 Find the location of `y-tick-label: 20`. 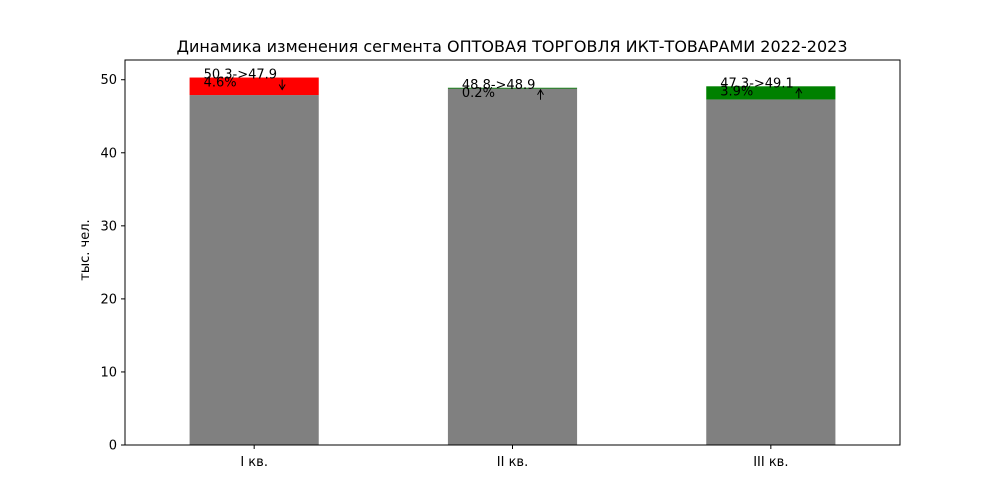

y-tick-label: 20 is located at coordinates (108, 299).